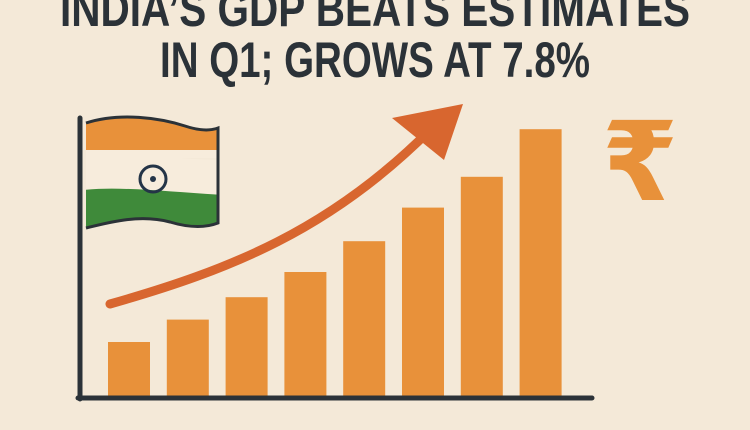  I want to click on ashoka-chakra-icon, so click(153, 179).